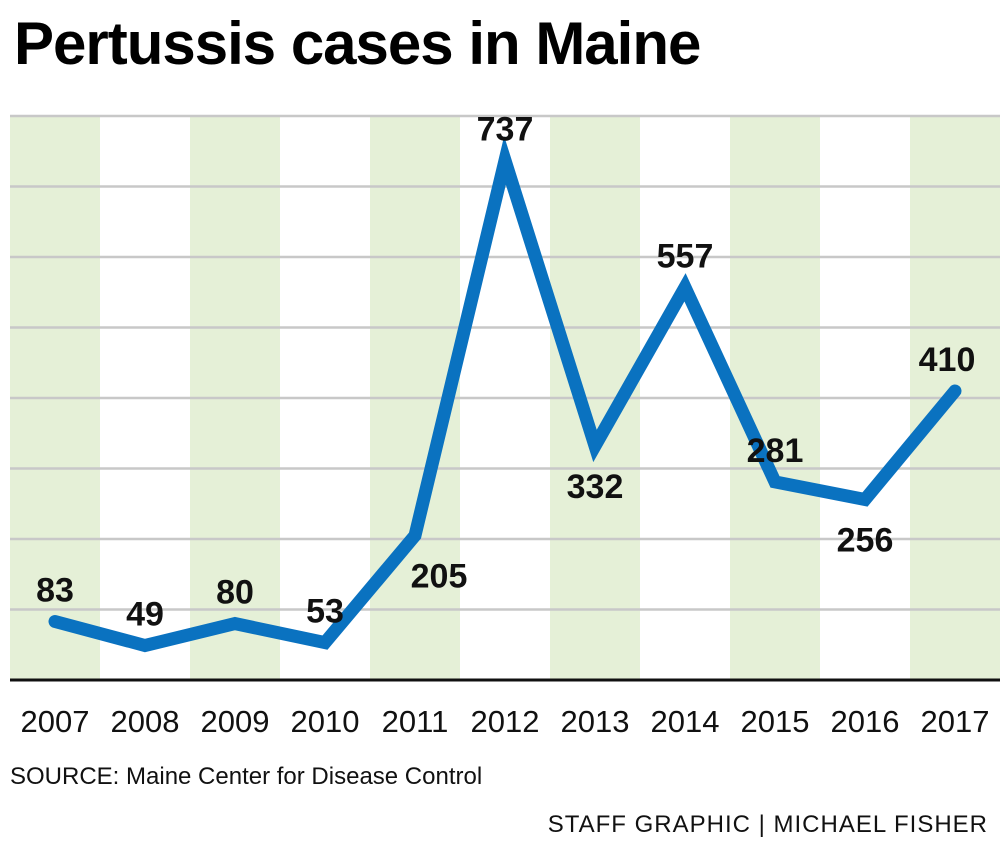 The height and width of the screenshot is (848, 1000). What do you see at coordinates (246, 776) in the screenshot?
I see `source-note: SOURCE: Maine Center for Disease Control` at bounding box center [246, 776].